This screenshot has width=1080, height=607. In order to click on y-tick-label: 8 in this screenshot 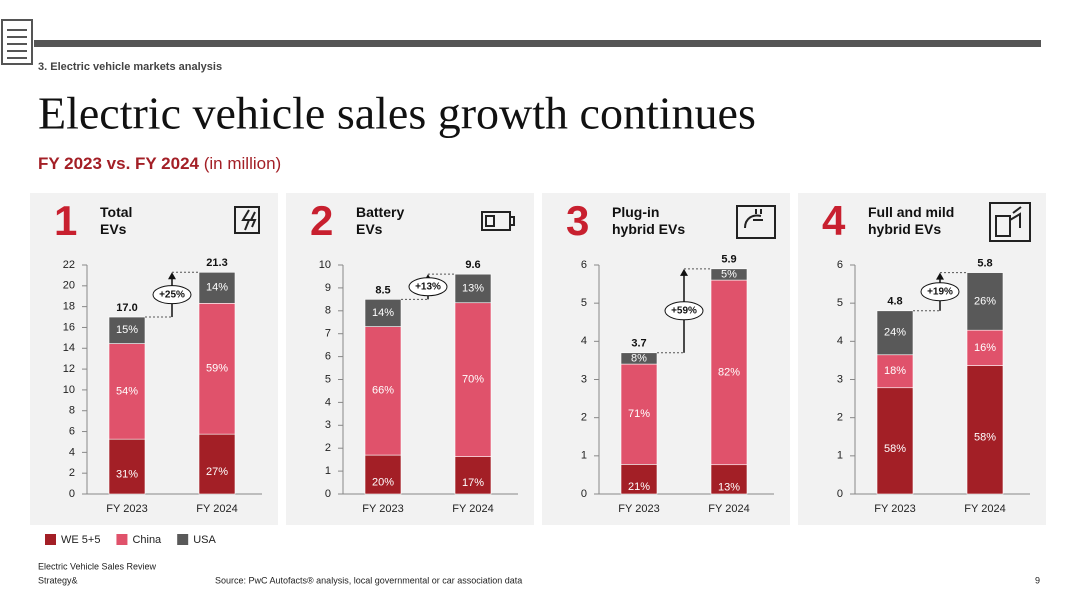, I will do `click(328, 311)`.